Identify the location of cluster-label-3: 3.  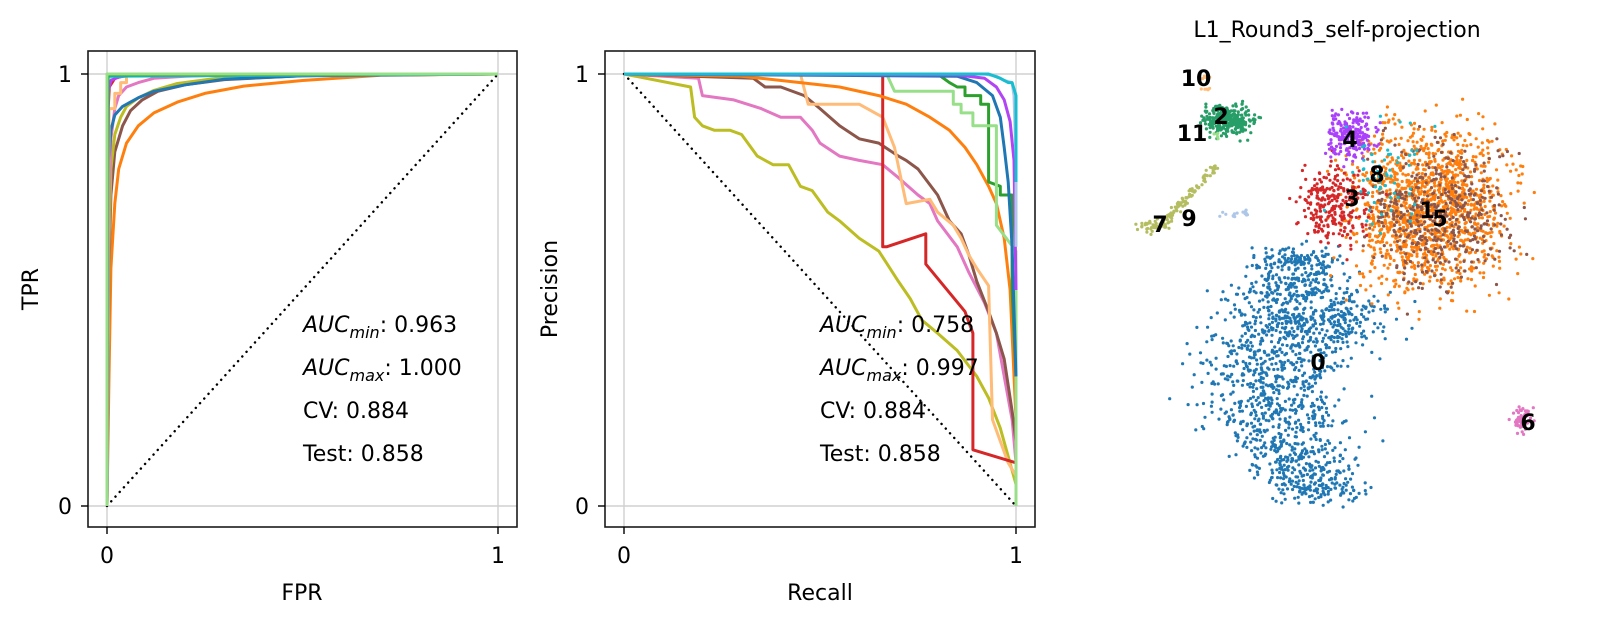
(1351, 199).